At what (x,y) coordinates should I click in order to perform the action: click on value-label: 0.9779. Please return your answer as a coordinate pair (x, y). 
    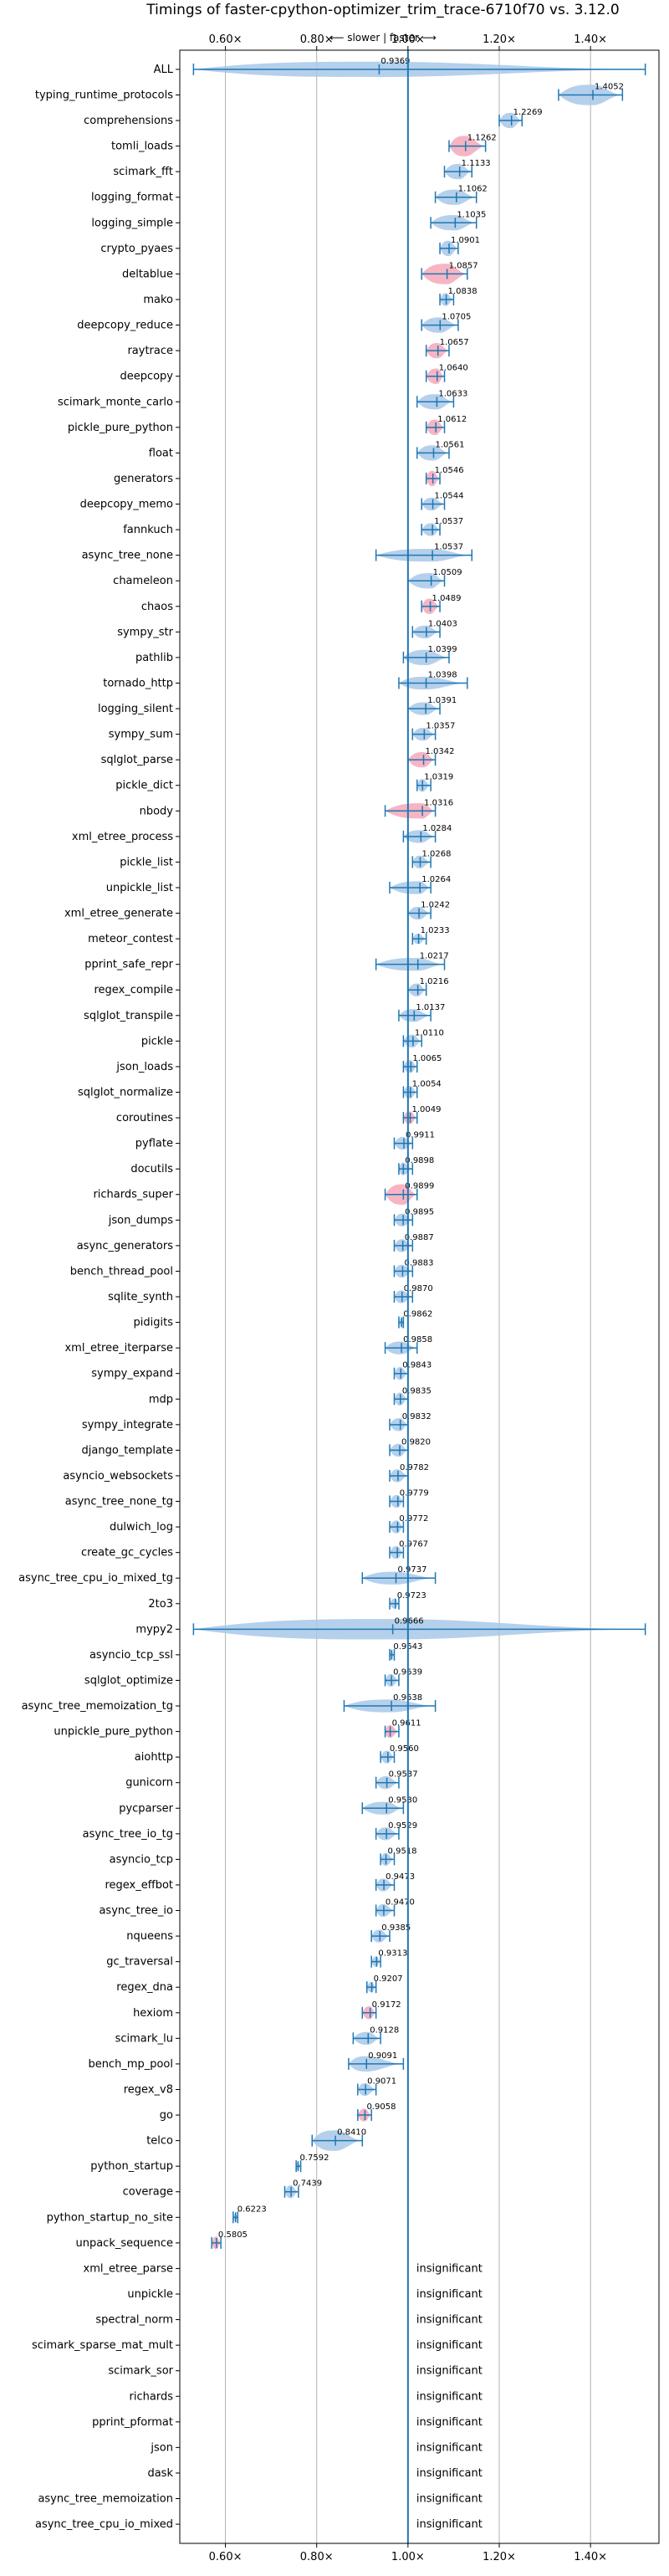
    Looking at the image, I should click on (415, 1494).